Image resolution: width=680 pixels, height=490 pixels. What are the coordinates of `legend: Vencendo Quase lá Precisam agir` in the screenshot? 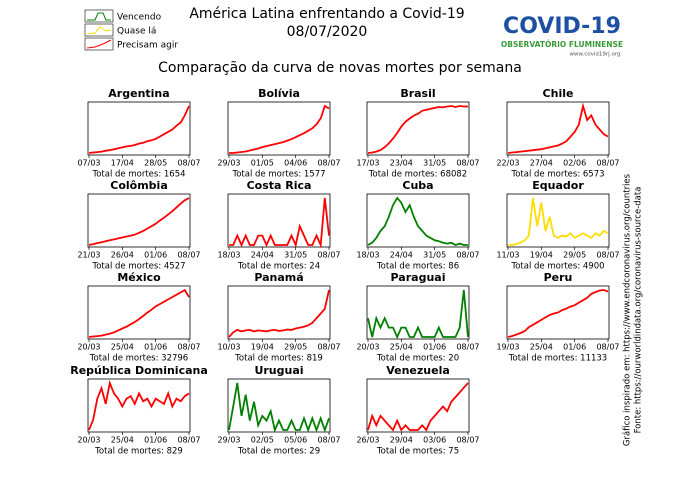 It's located at (131, 30).